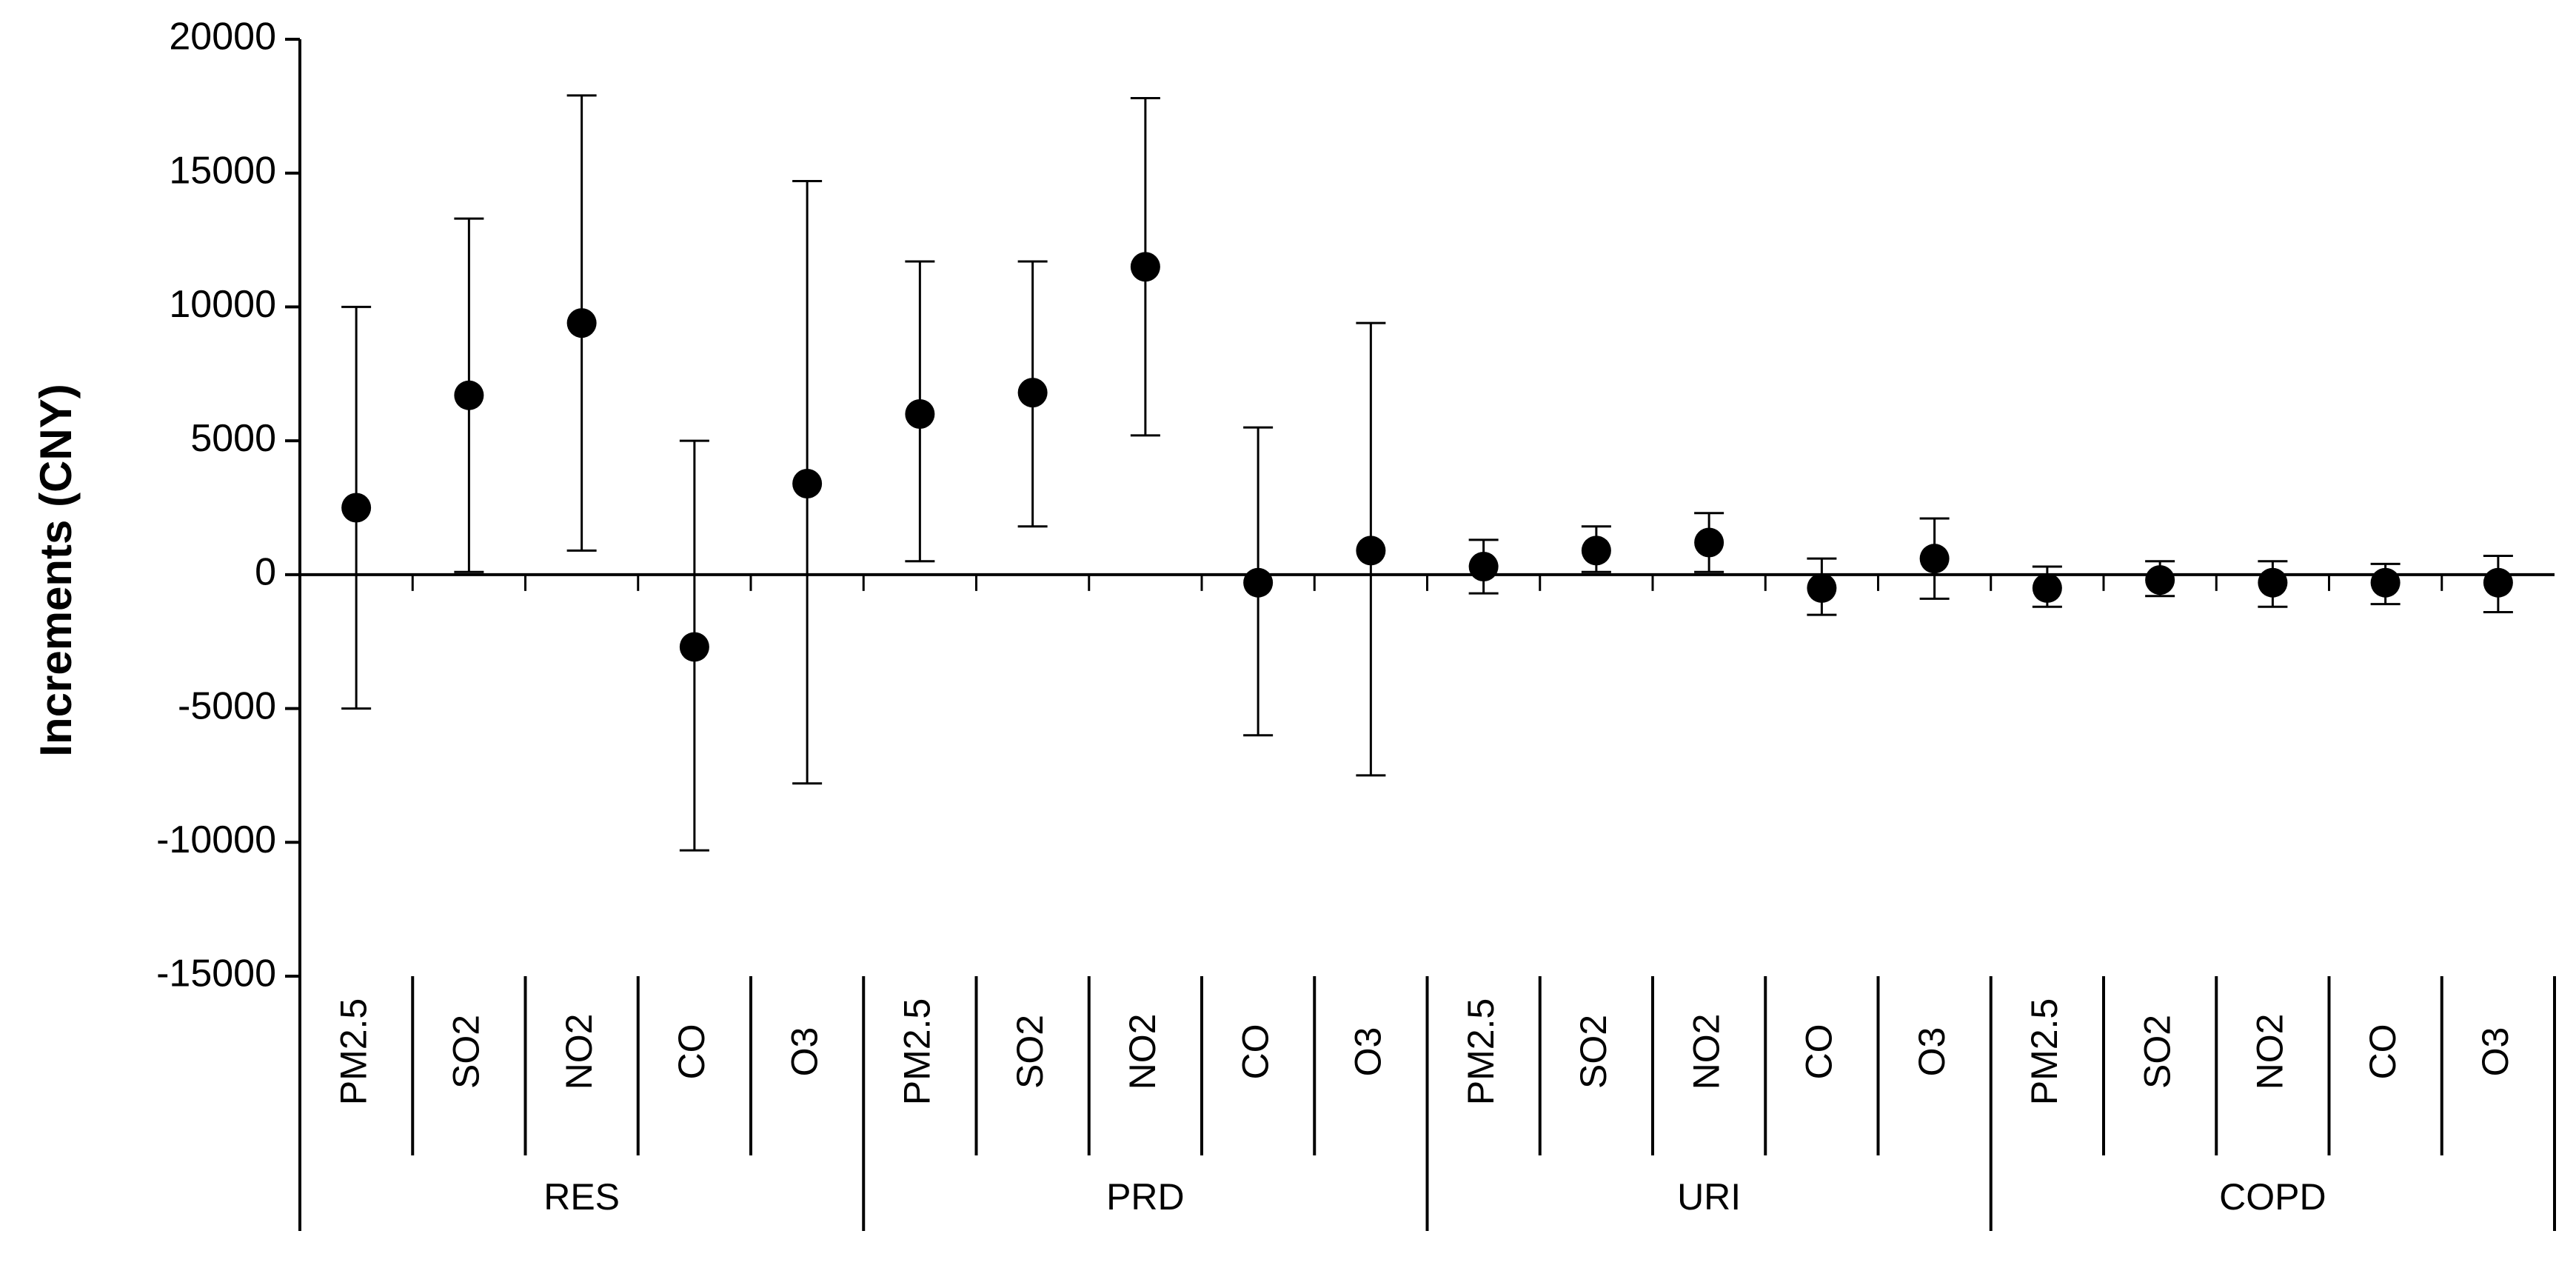  Describe the element at coordinates (1145, 1197) in the screenshot. I see `group-label: PRD` at that location.